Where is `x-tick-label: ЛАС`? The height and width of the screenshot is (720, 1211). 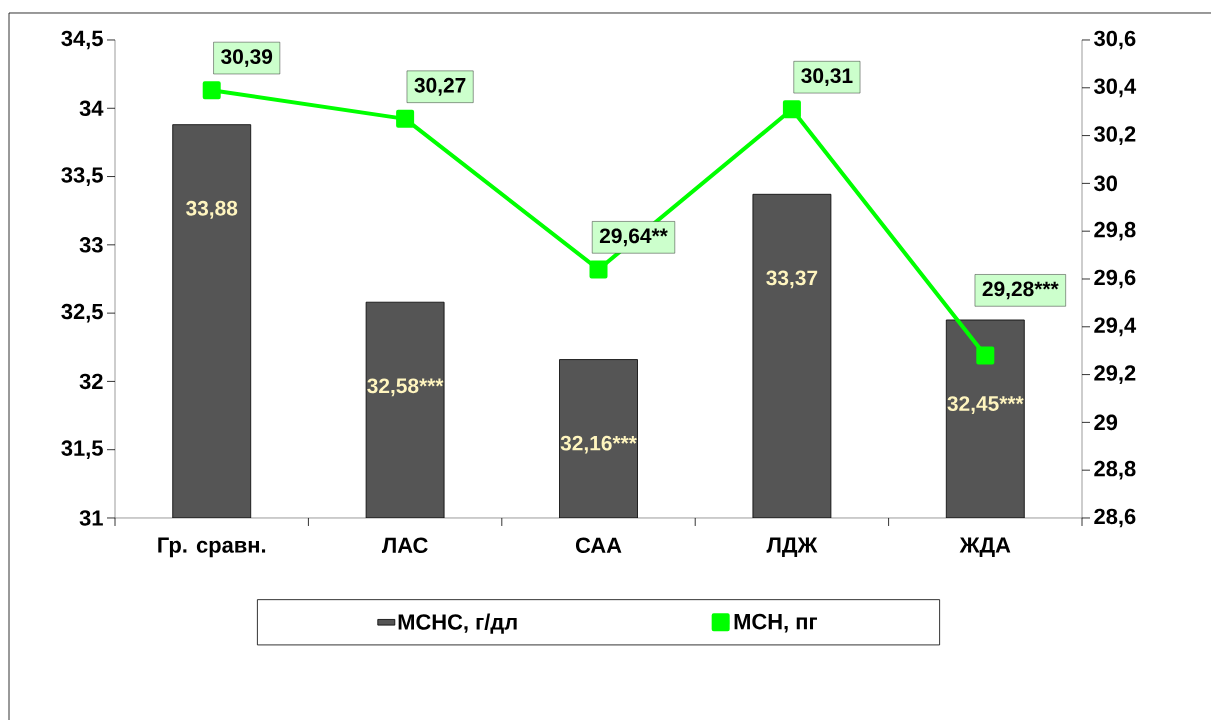
x-tick-label: ЛАС is located at coordinates (404, 545).